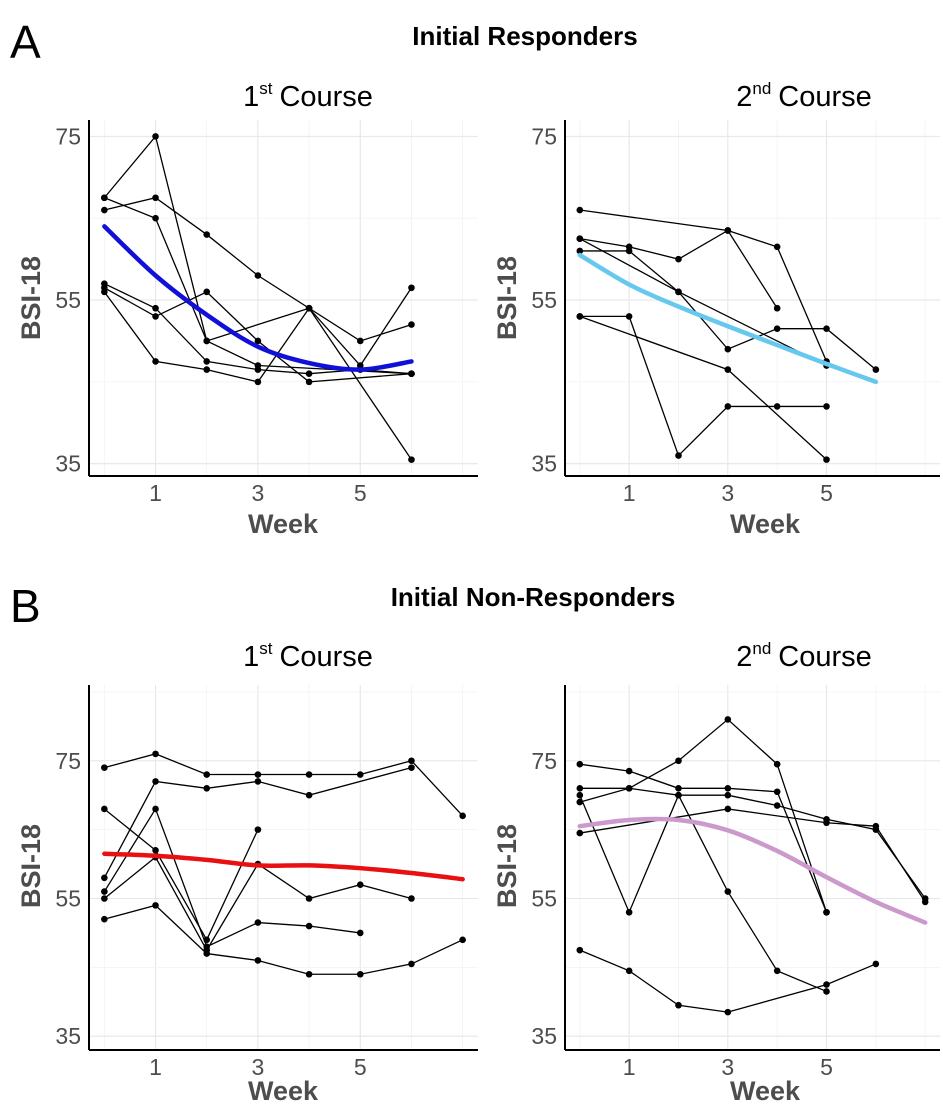 This screenshot has height=1108, width=943. What do you see at coordinates (629, 493) in the screenshot?
I see `x-tick-label: 1` at bounding box center [629, 493].